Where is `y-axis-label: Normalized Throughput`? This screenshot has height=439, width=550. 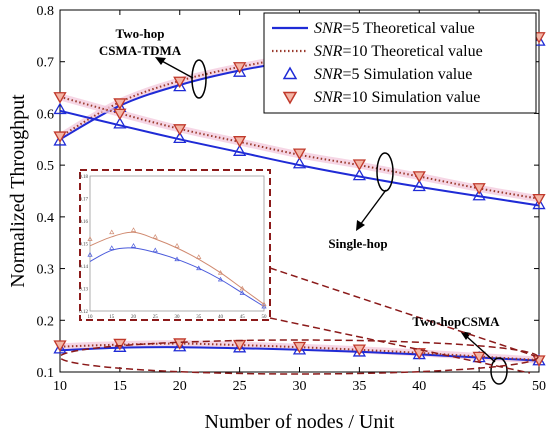 y-axis-label: Normalized Throughput is located at coordinates (18, 191).